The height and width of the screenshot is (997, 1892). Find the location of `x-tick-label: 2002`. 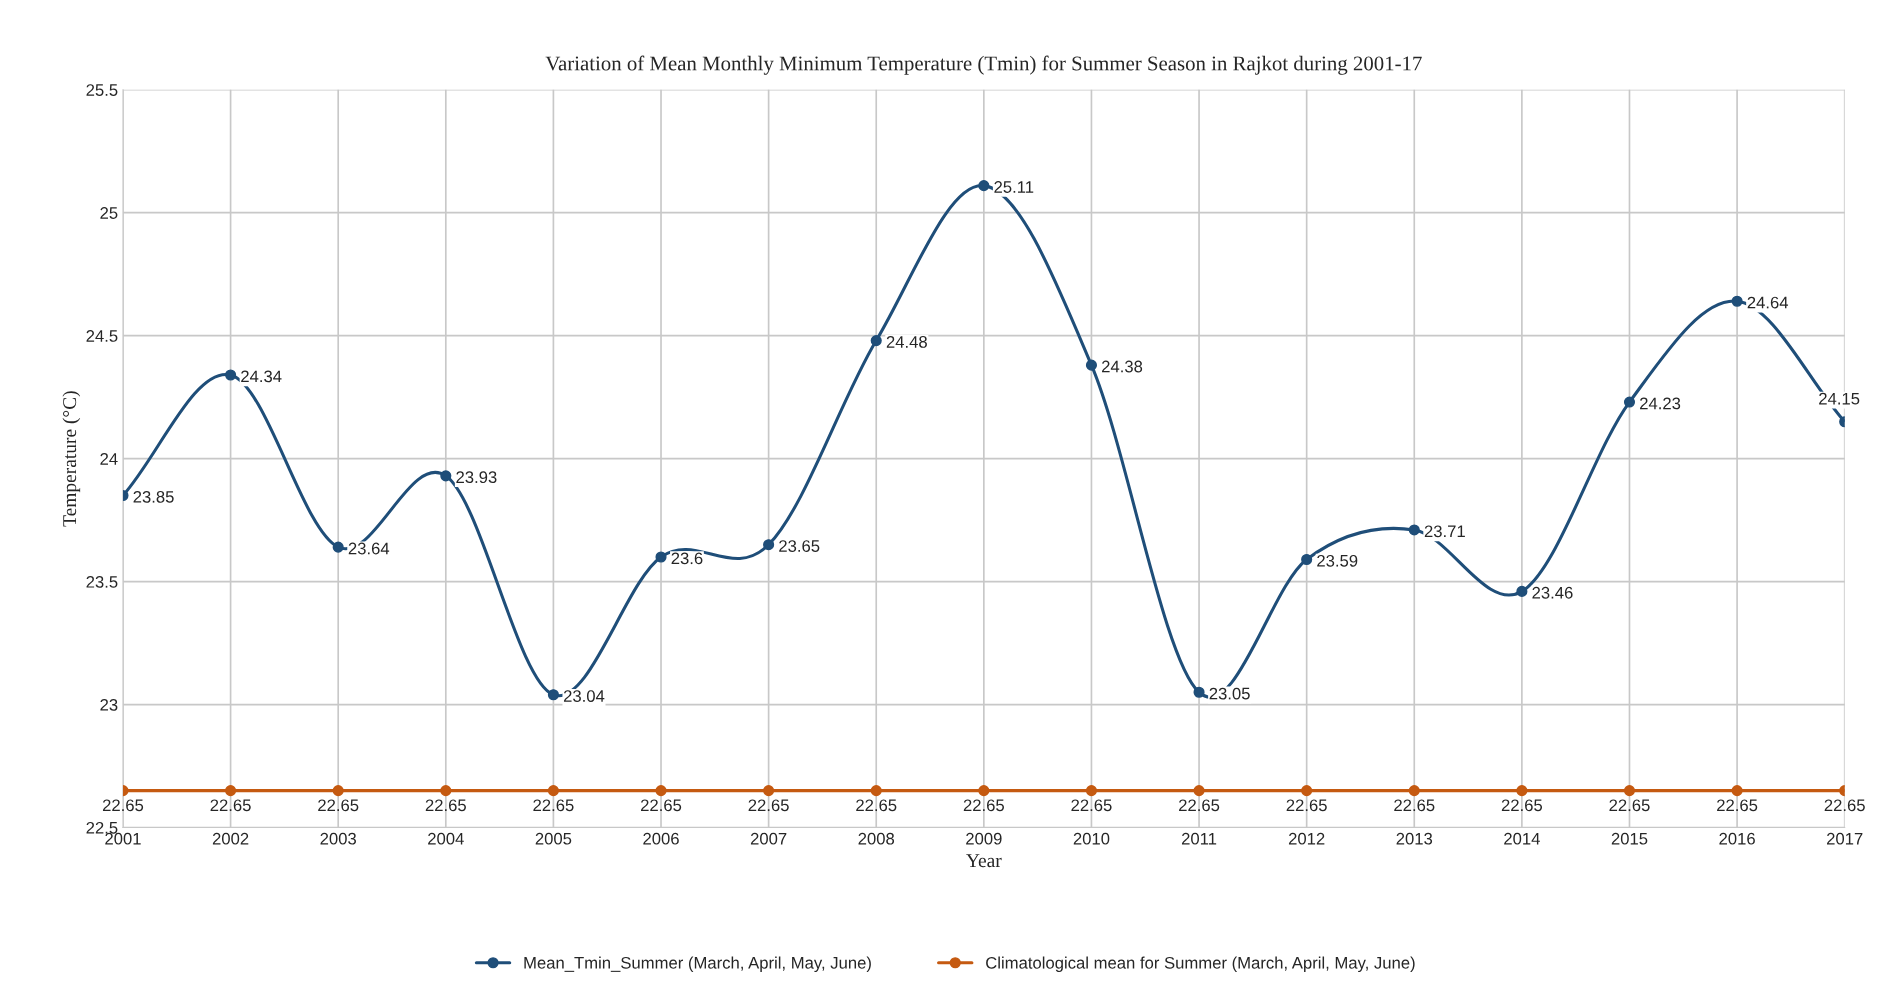

x-tick-label: 2002 is located at coordinates (230, 838).